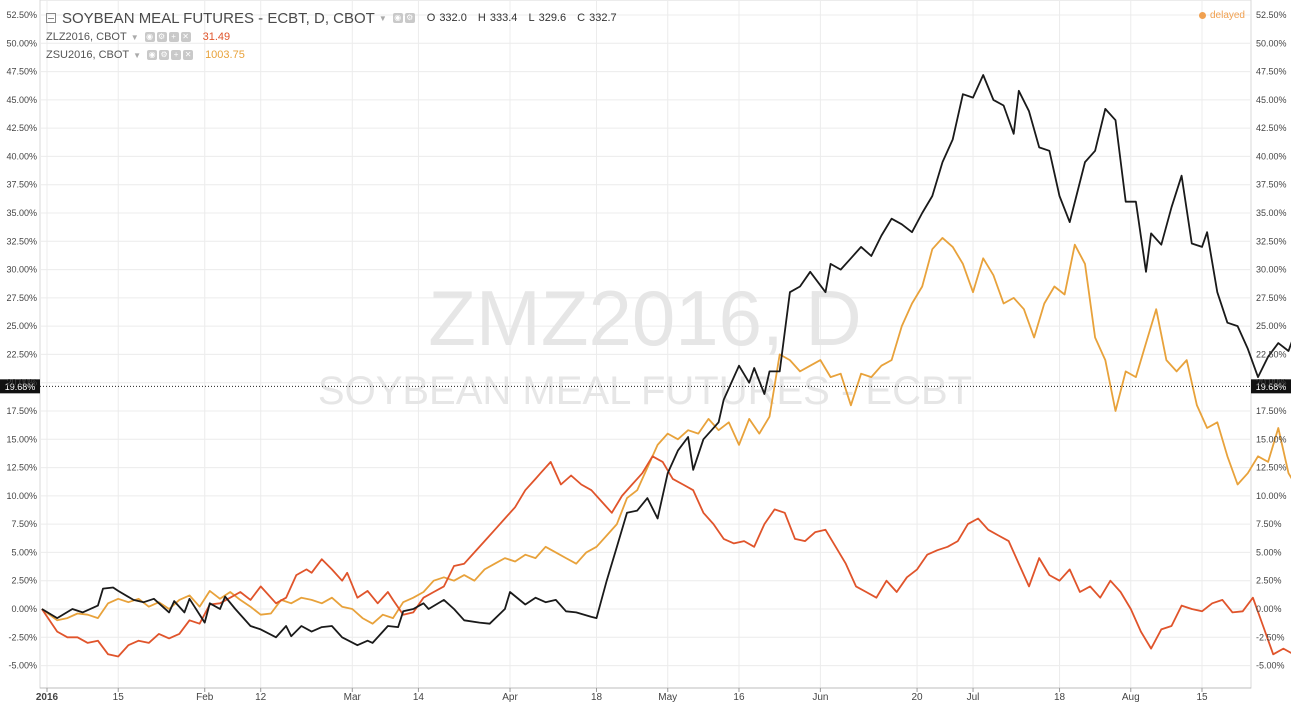 The image size is (1291, 709). I want to click on watermark-description: SOYBEAN MEAL FUTURES - ECBT, so click(645, 391).